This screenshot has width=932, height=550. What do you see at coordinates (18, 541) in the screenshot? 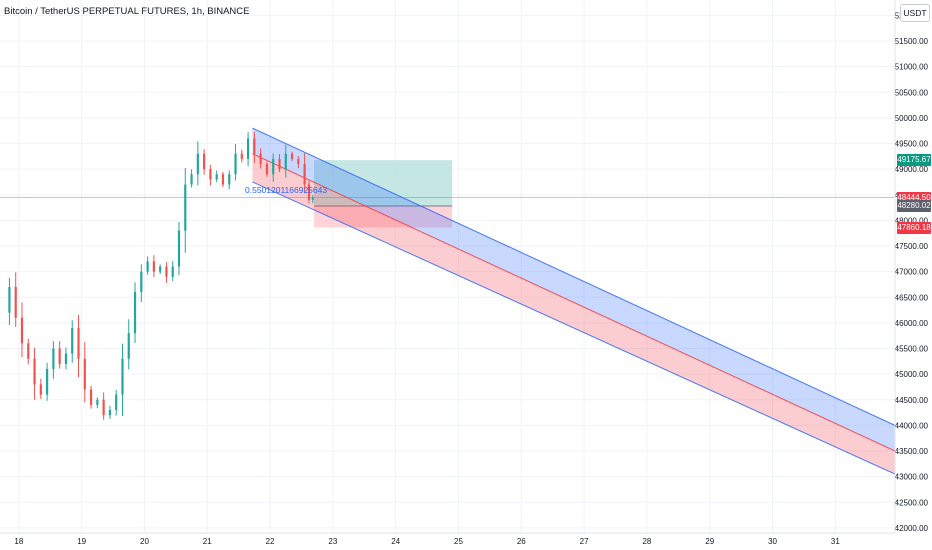
I see `x-tick-label: 18` at bounding box center [18, 541].